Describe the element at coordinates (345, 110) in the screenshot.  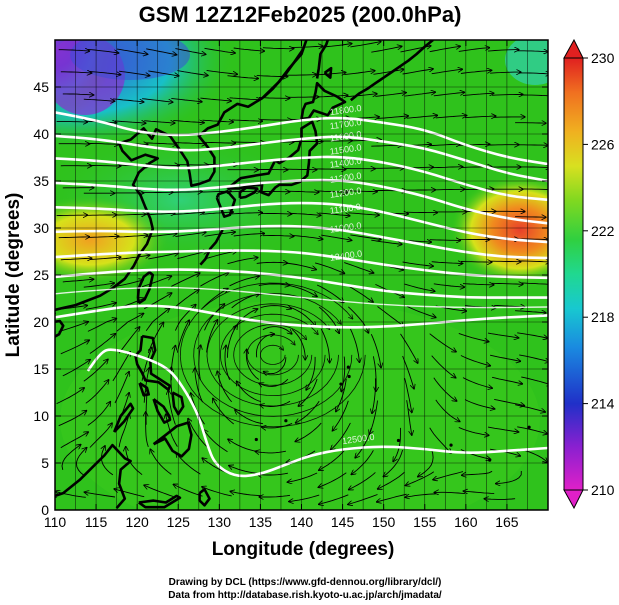
I see `contour-label: 11800.0` at that location.